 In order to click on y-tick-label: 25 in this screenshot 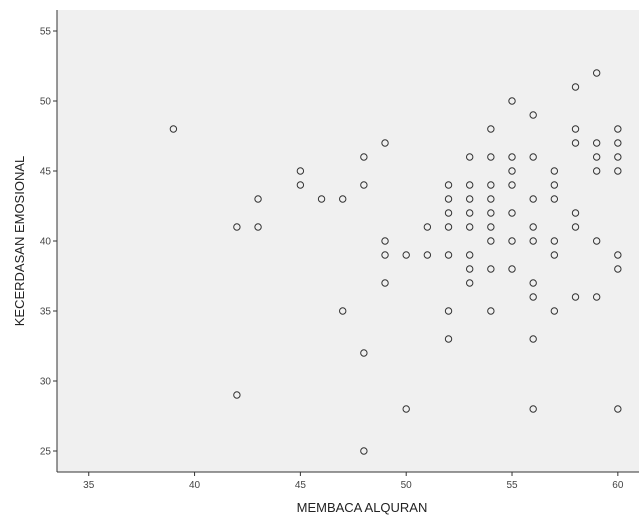, I will do `click(46, 452)`.